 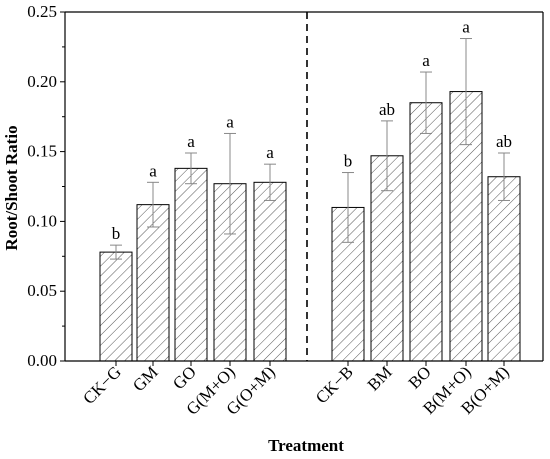 I want to click on x-tick-label-2: GM, so click(x=145, y=378).